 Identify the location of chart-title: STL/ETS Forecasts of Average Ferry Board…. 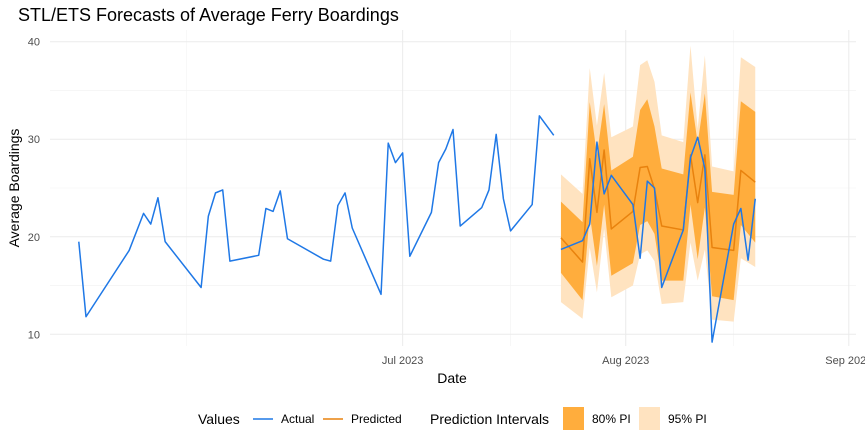
(208, 15).